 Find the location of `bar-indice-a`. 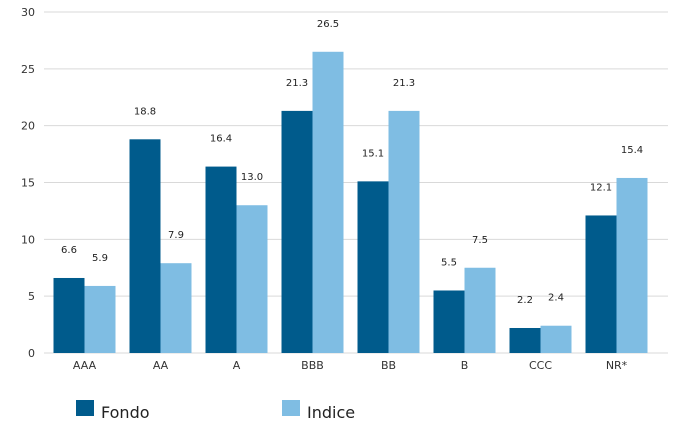

bar-indice-a is located at coordinates (252, 279).